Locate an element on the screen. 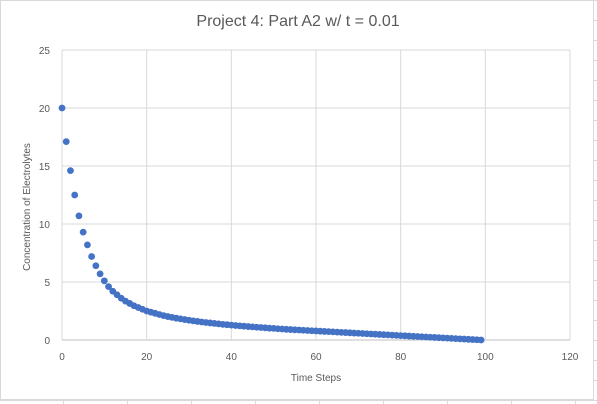 The width and height of the screenshot is (597, 404). x-axis-title: Time Steps is located at coordinates (316, 378).